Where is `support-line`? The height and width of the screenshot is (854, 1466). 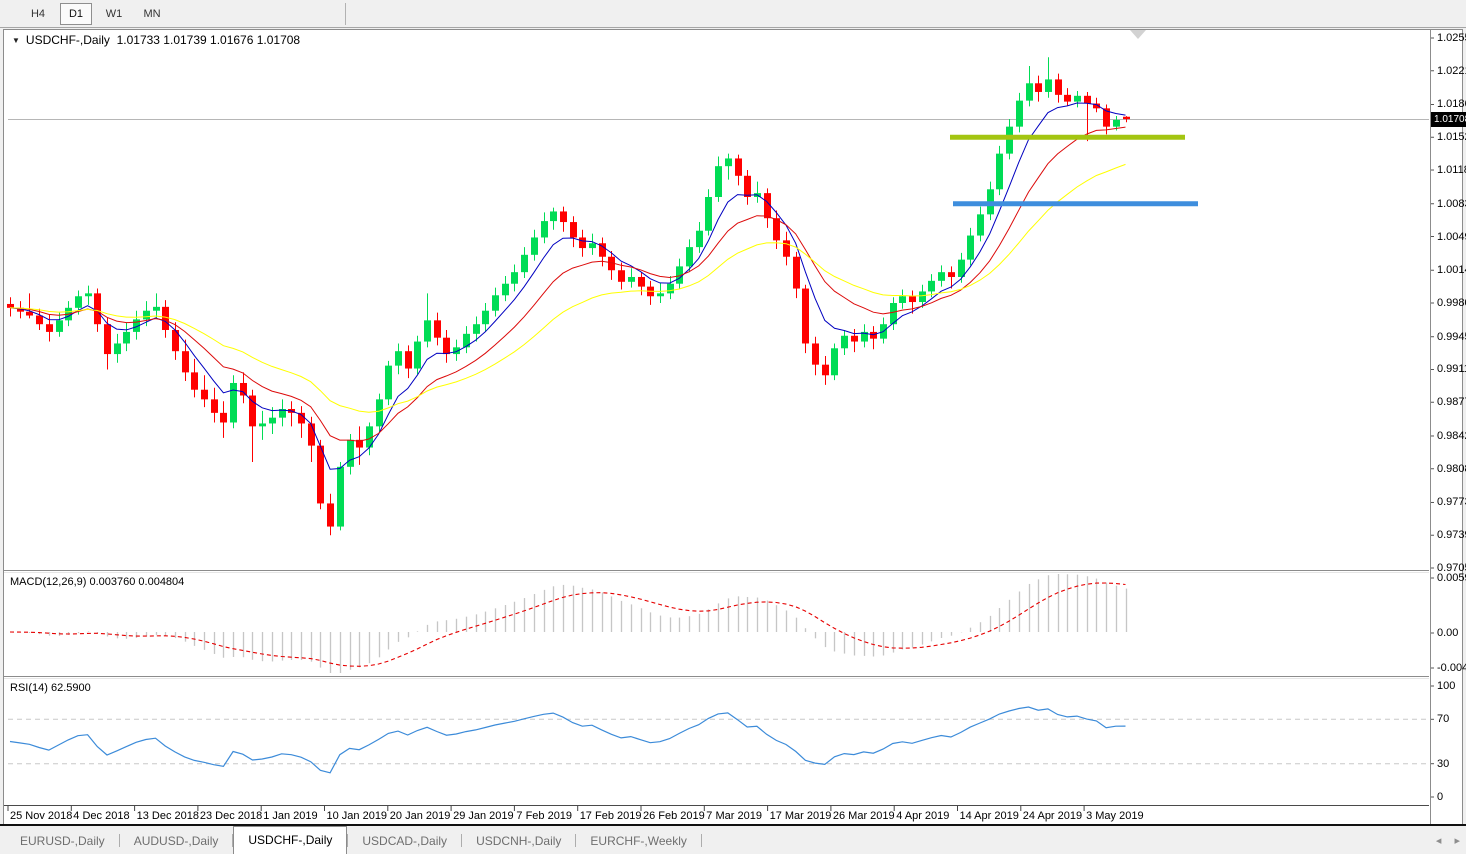 support-line is located at coordinates (1075, 204).